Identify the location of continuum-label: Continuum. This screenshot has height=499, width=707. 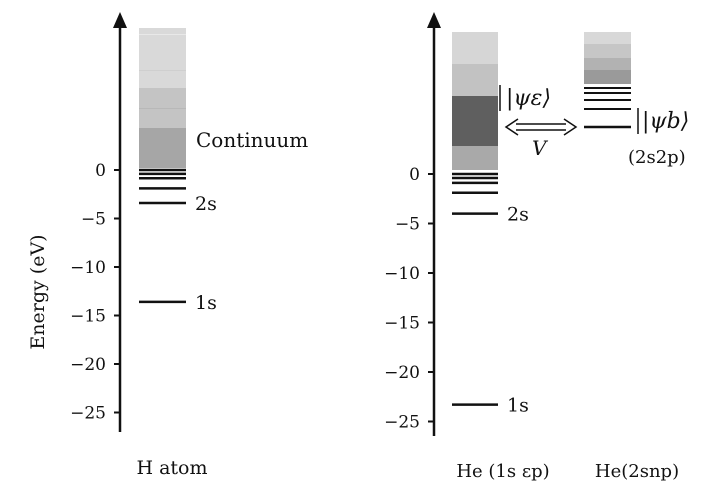
(252, 140).